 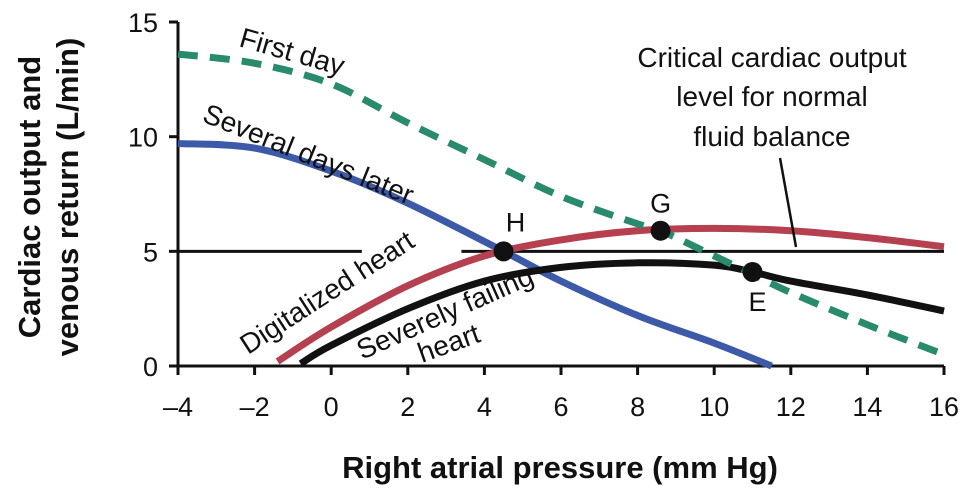 What do you see at coordinates (867, 407) in the screenshot?
I see `x-tick-label: 14` at bounding box center [867, 407].